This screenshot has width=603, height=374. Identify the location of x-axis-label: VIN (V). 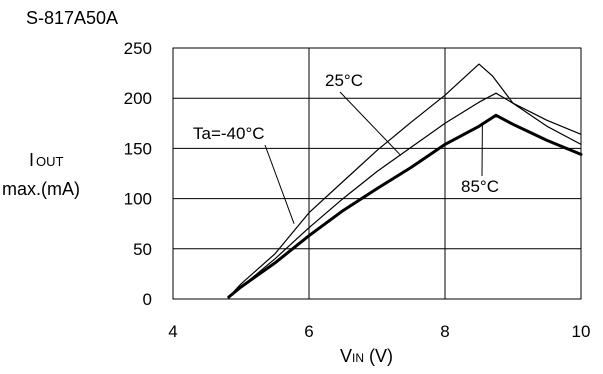
(366, 356).